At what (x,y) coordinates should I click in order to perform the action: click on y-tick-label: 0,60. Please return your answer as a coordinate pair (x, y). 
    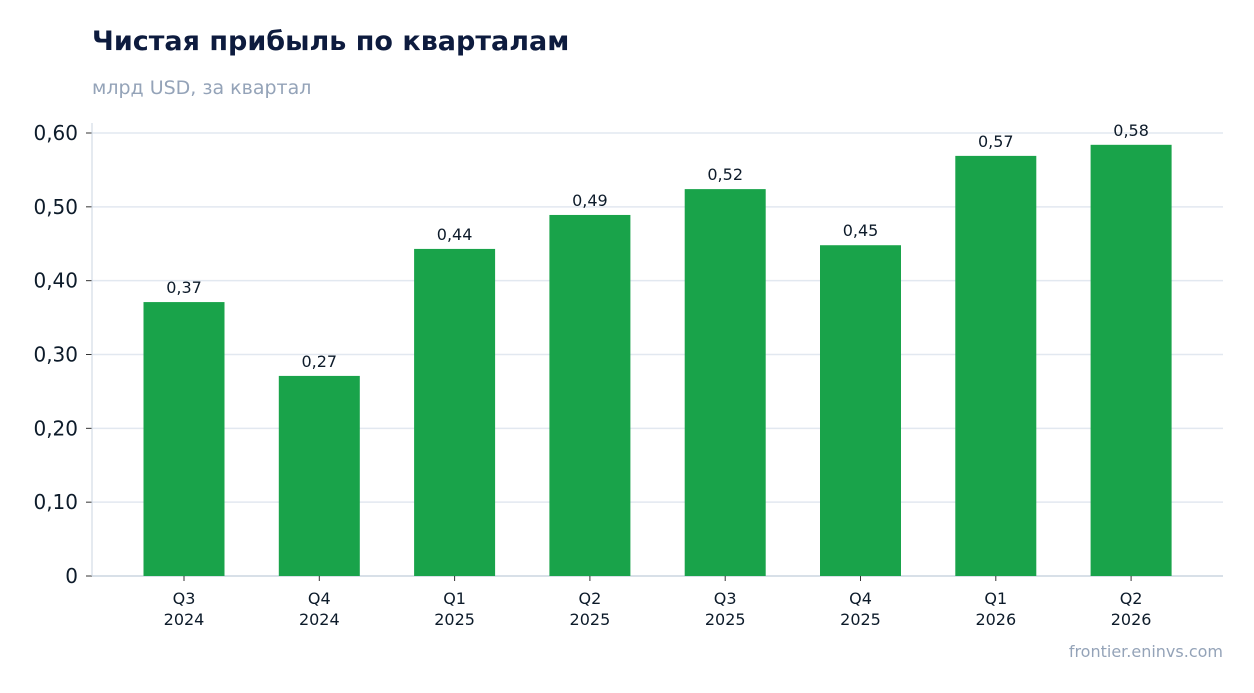
    Looking at the image, I should click on (55, 133).